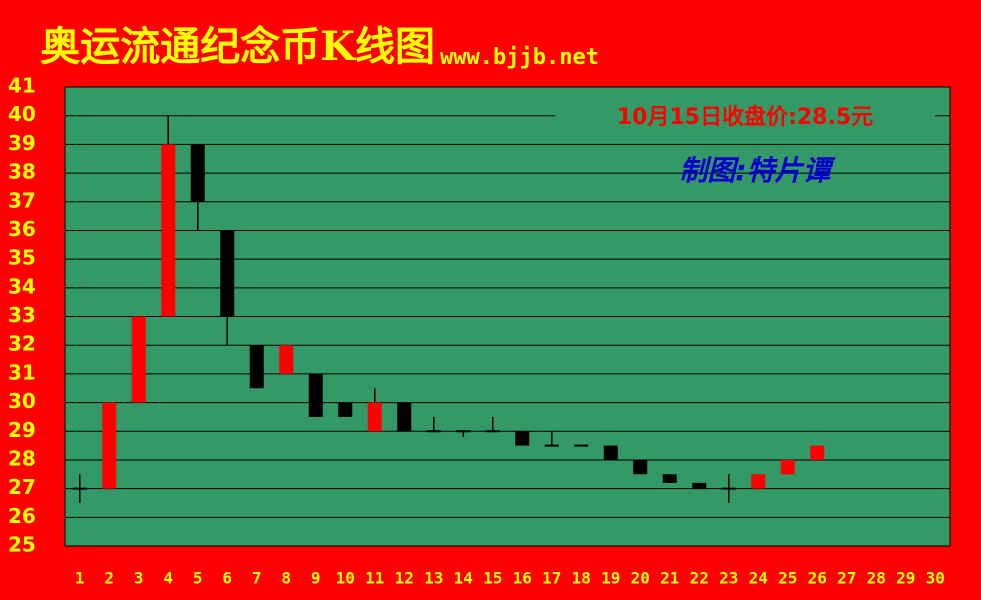  I want to click on y-tick-label: 31, so click(22, 372).